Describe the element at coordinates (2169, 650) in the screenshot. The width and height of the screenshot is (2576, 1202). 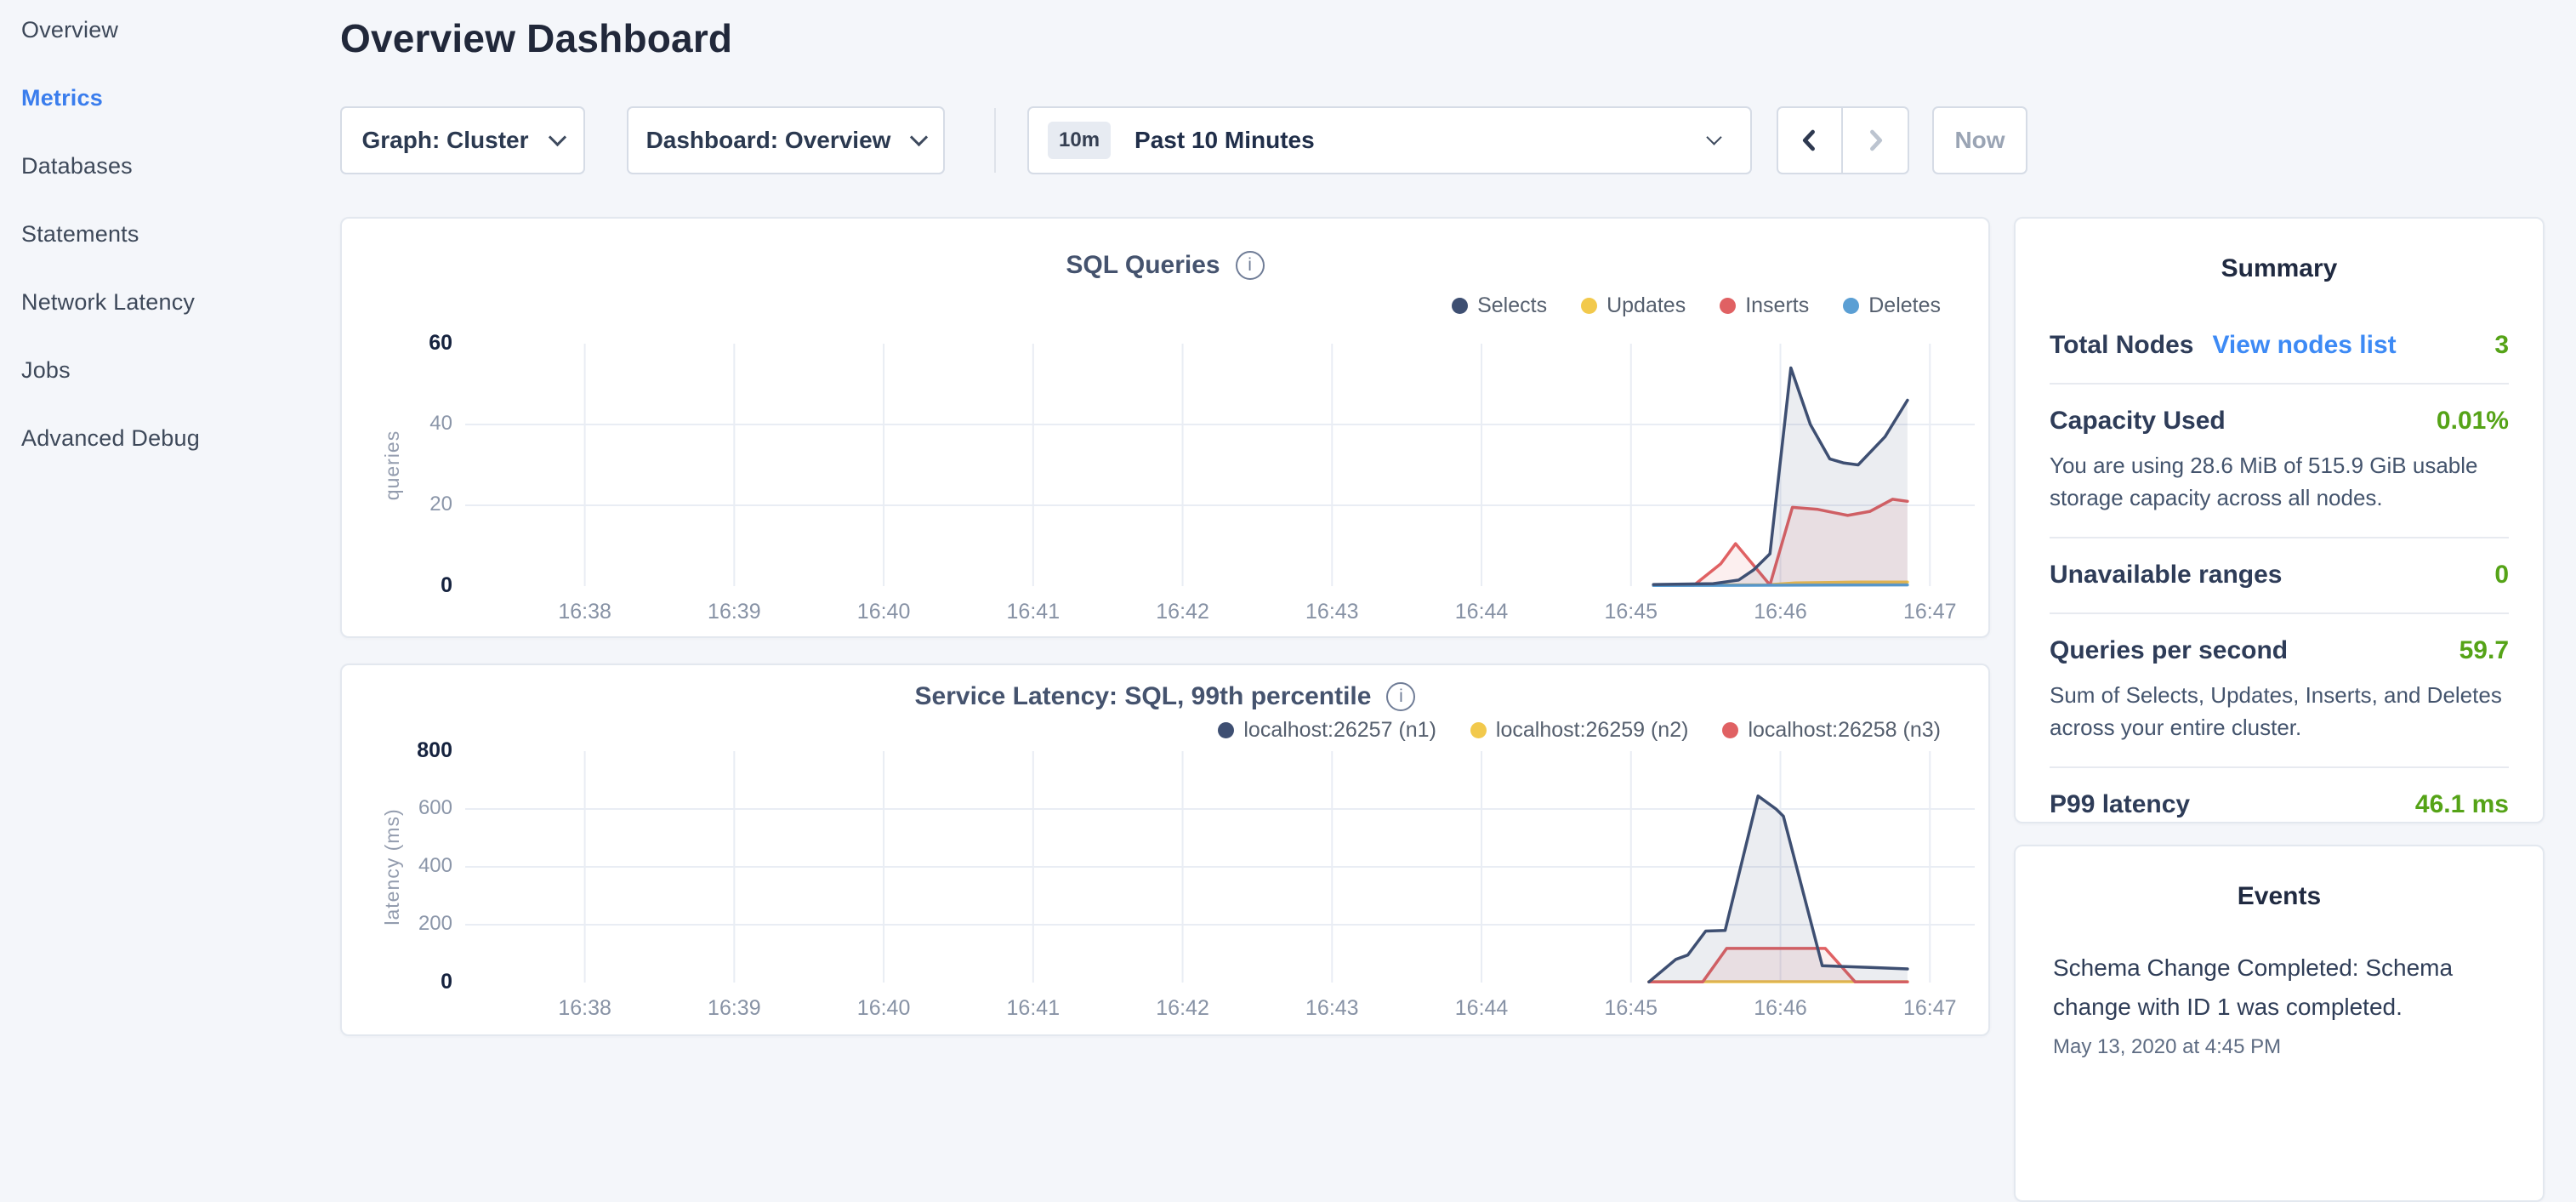
I see `summary-row-label: Queries per second` at that location.